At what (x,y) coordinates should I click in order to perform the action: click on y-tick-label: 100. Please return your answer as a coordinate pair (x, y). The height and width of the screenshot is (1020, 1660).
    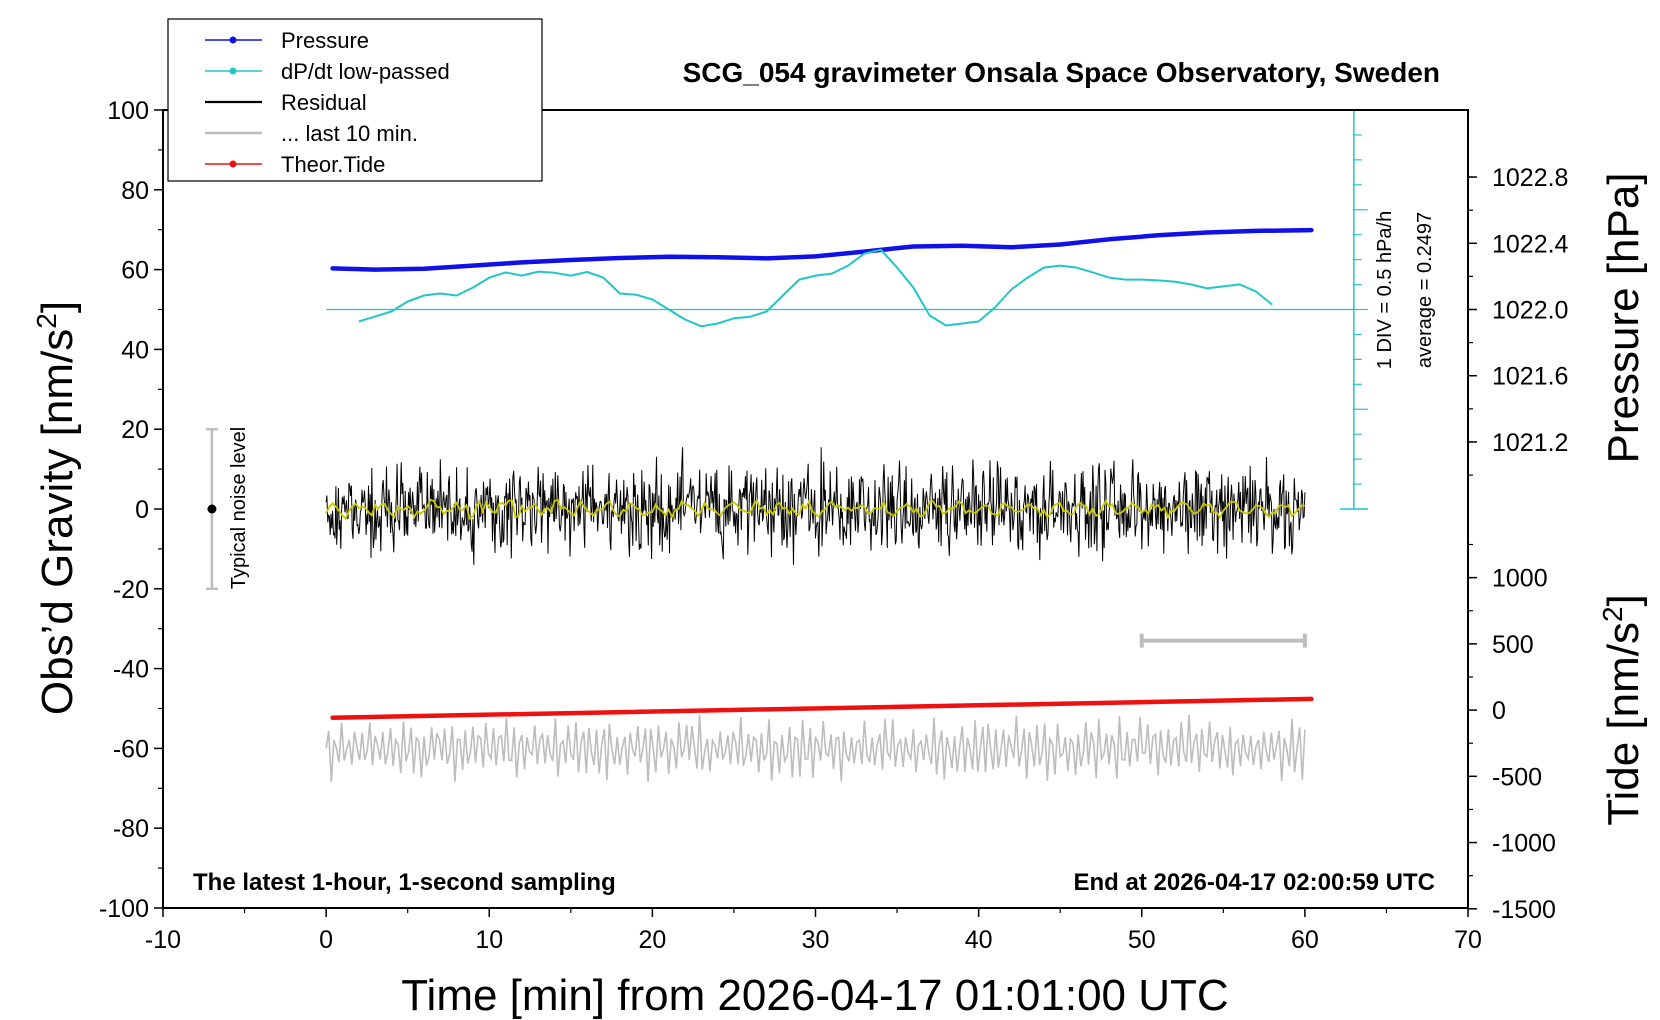
    Looking at the image, I should click on (128, 111).